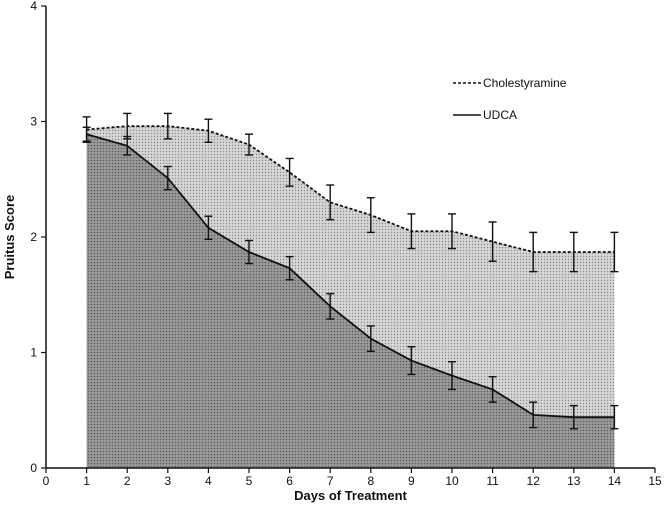 Image resolution: width=667 pixels, height=514 pixels. What do you see at coordinates (330, 481) in the screenshot?
I see `x-tick-label: 7` at bounding box center [330, 481].